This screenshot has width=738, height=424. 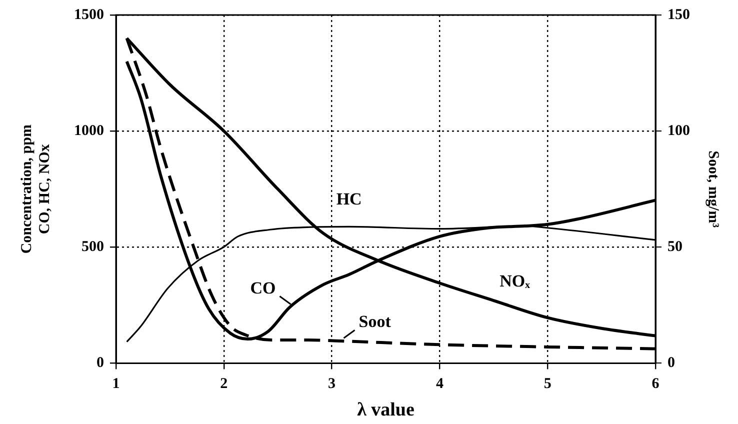 What do you see at coordinates (93, 247) in the screenshot?
I see `y-tick-label: 500` at bounding box center [93, 247].